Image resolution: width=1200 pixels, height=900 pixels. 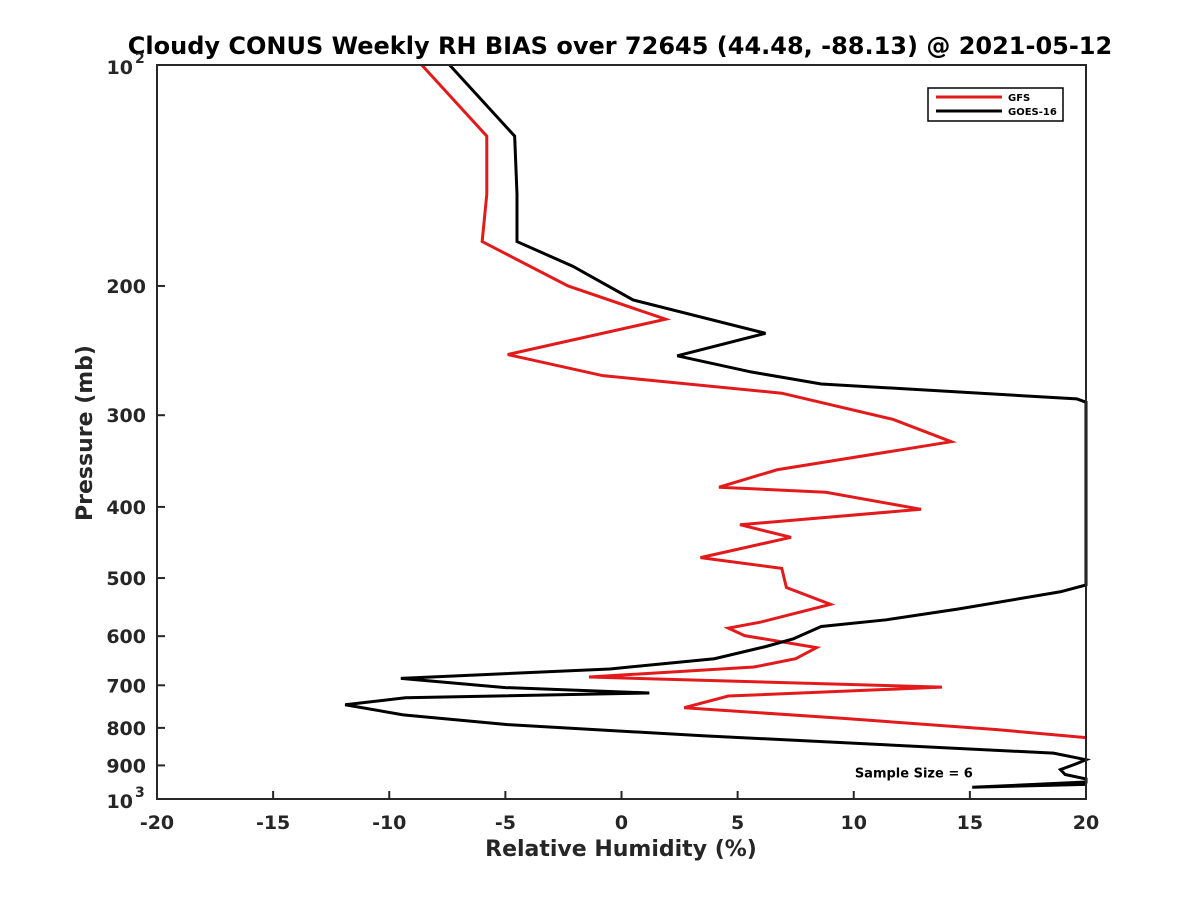 What do you see at coordinates (1086, 823) in the screenshot?
I see `x-tick-label: 20` at bounding box center [1086, 823].